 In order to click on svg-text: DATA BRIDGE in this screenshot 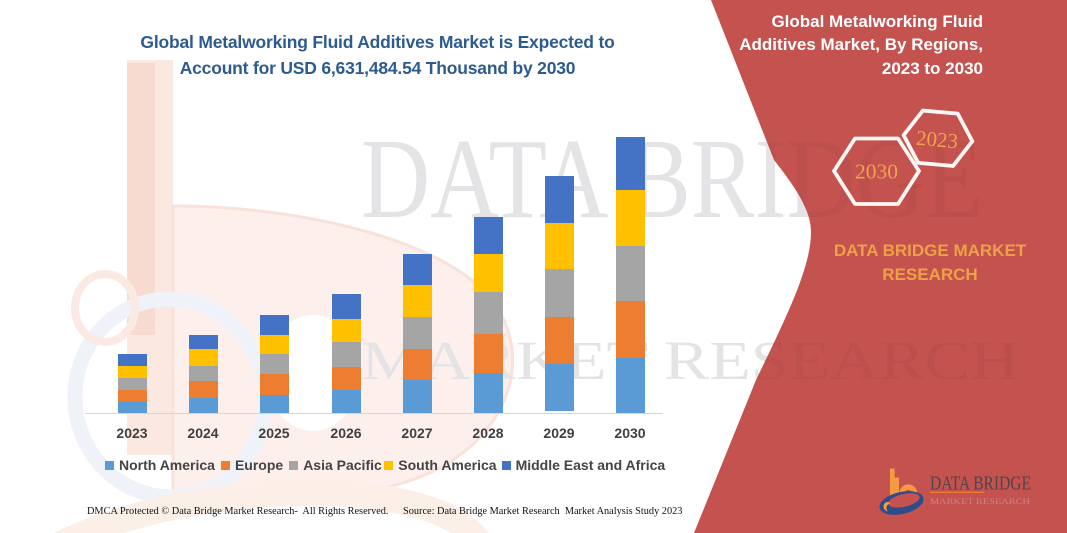, I will do `click(980, 484)`.